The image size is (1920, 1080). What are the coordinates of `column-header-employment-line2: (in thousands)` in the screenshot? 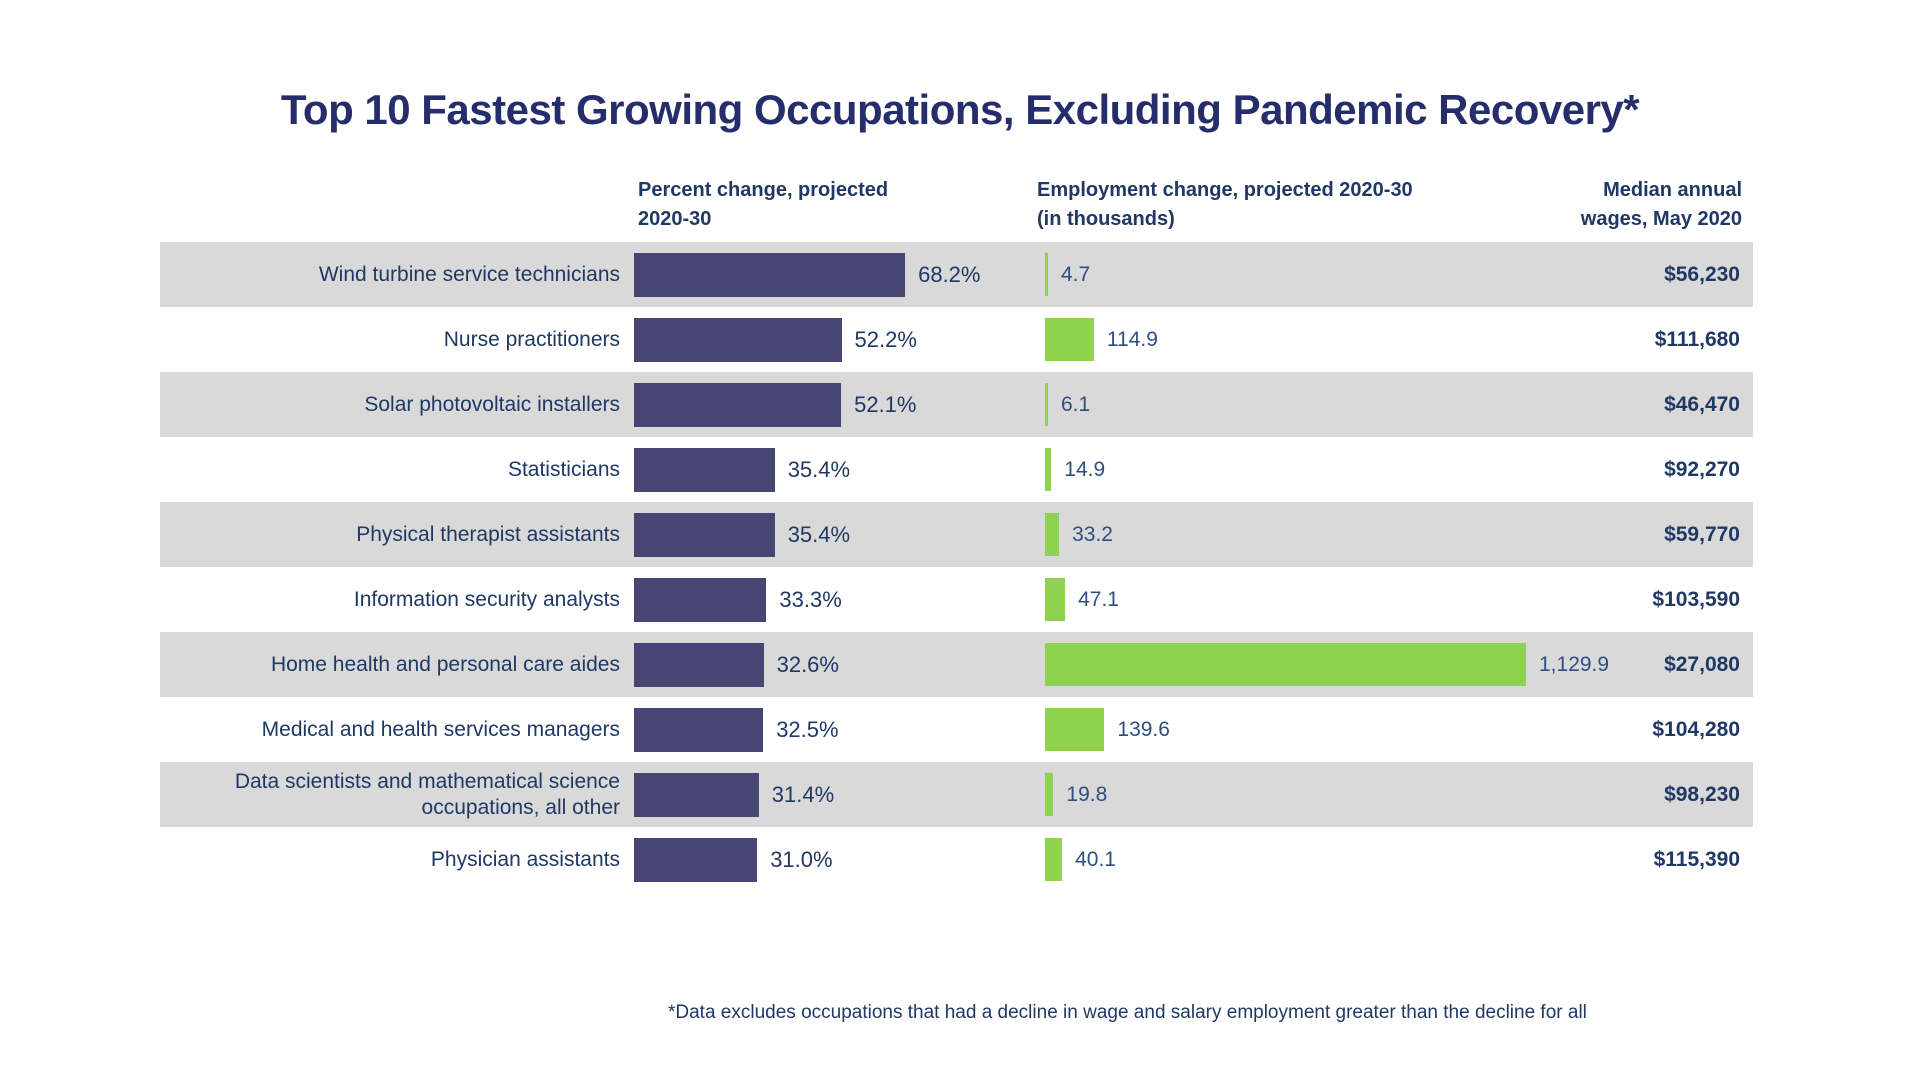 It's located at (1106, 219).